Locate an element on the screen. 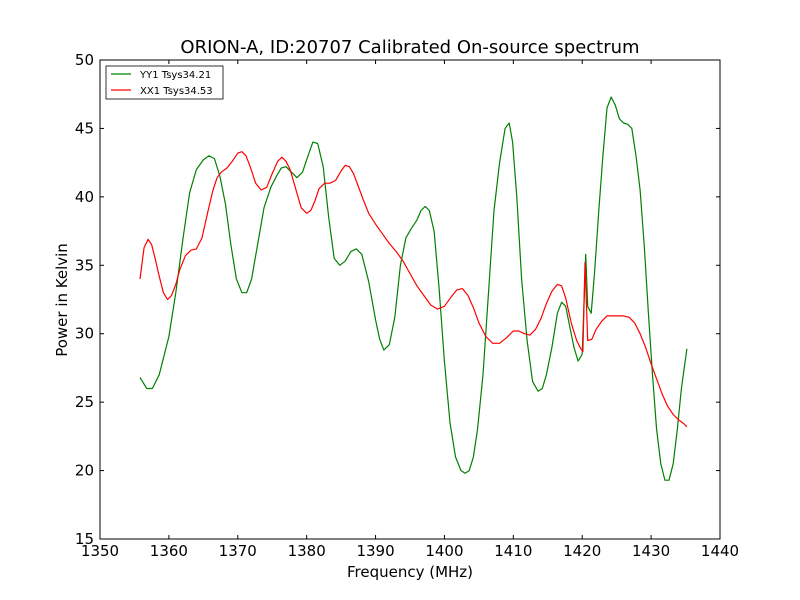  x-tick-label: 1350 is located at coordinates (100, 551).